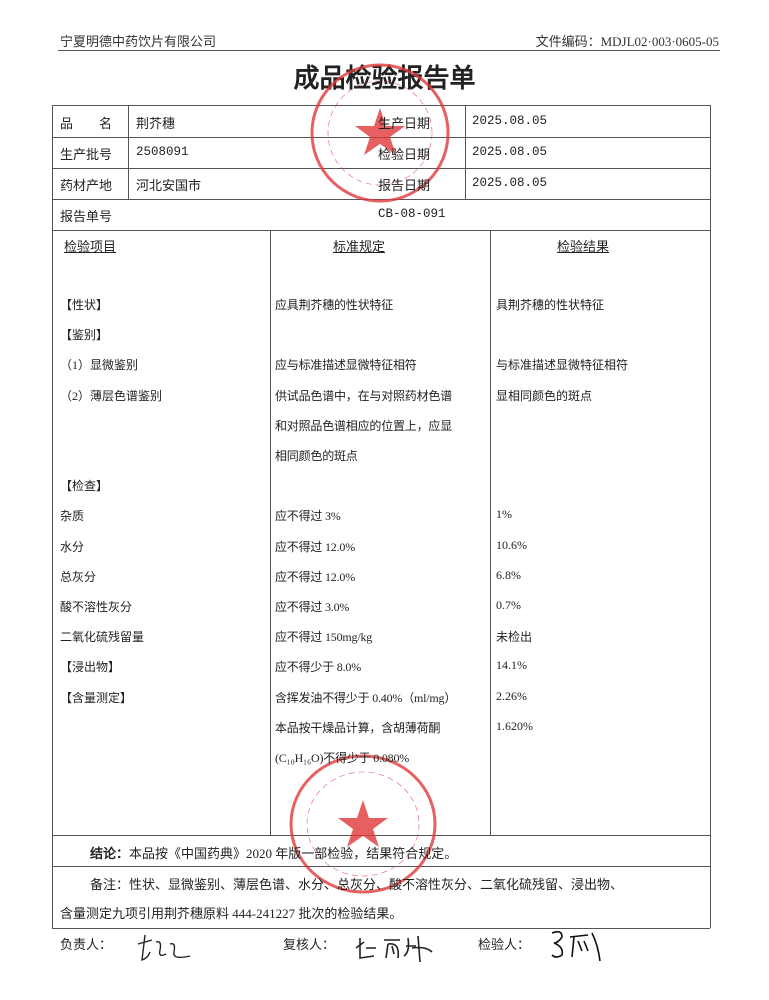 Image resolution: width=769 pixels, height=1000 pixels. I want to click on document-code: 文件编码：MDJL02·003·0605-05, so click(627, 41).